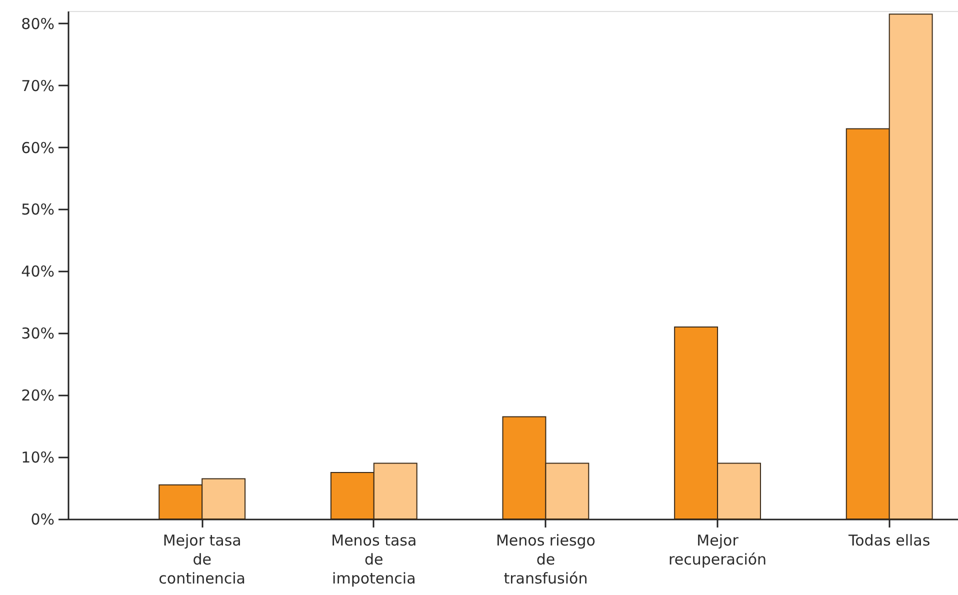  What do you see at coordinates (37, 23) in the screenshot?
I see `y-tick-label: 80%` at bounding box center [37, 23].